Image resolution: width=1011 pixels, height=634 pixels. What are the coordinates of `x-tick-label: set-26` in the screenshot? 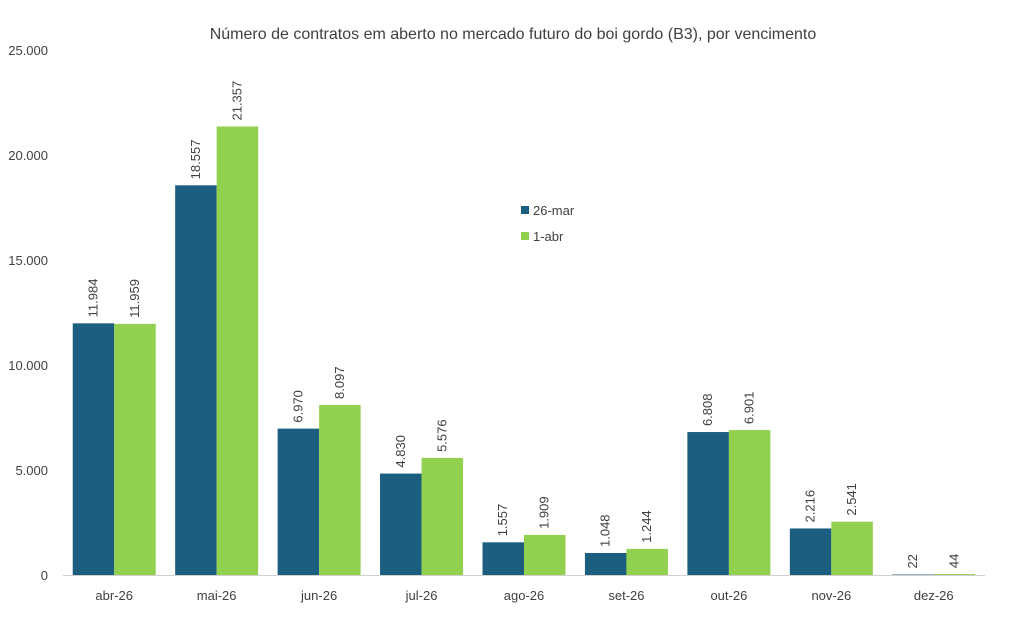 It's located at (626, 595).